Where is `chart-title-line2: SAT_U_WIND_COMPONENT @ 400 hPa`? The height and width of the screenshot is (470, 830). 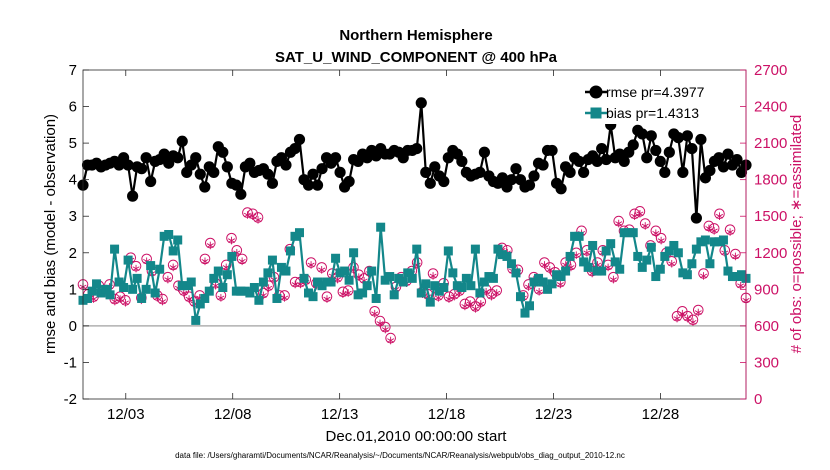
chart-title-line2: SAT_U_WIND_COMPONENT @ 400 hPa is located at coordinates (416, 57).